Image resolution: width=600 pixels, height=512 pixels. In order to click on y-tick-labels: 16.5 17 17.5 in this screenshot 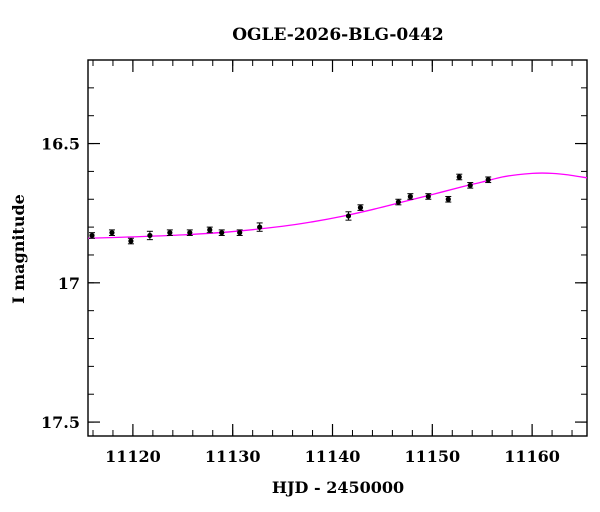, I will do `click(60, 284)`.